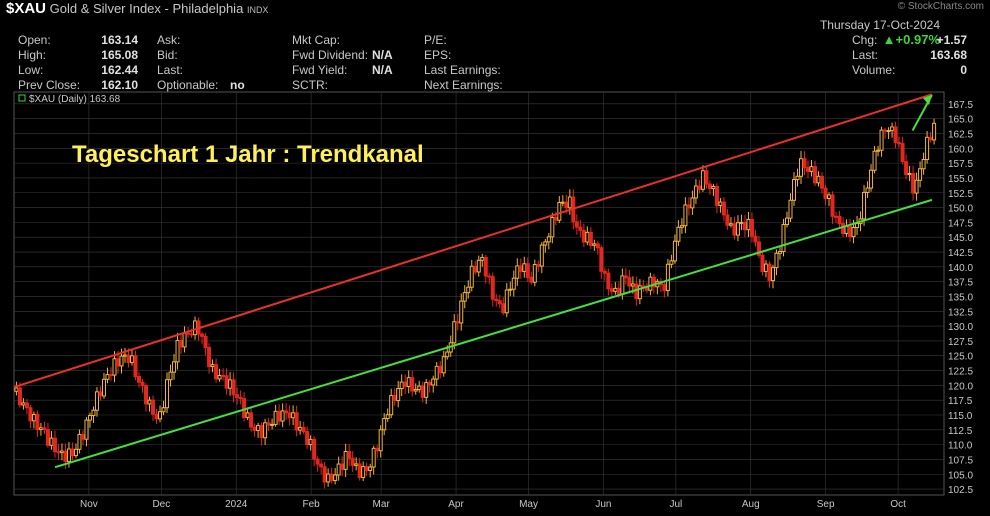 The image size is (990, 516). What do you see at coordinates (889, 39) in the screenshot?
I see `up-triangle-icon: ▲` at bounding box center [889, 39].